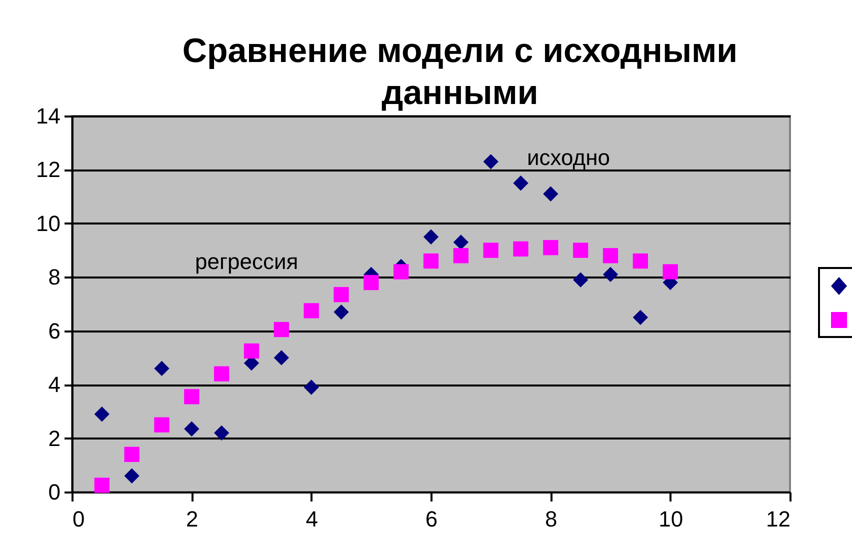  Describe the element at coordinates (192, 519) in the screenshot. I see `x-tick-label: 2` at that location.